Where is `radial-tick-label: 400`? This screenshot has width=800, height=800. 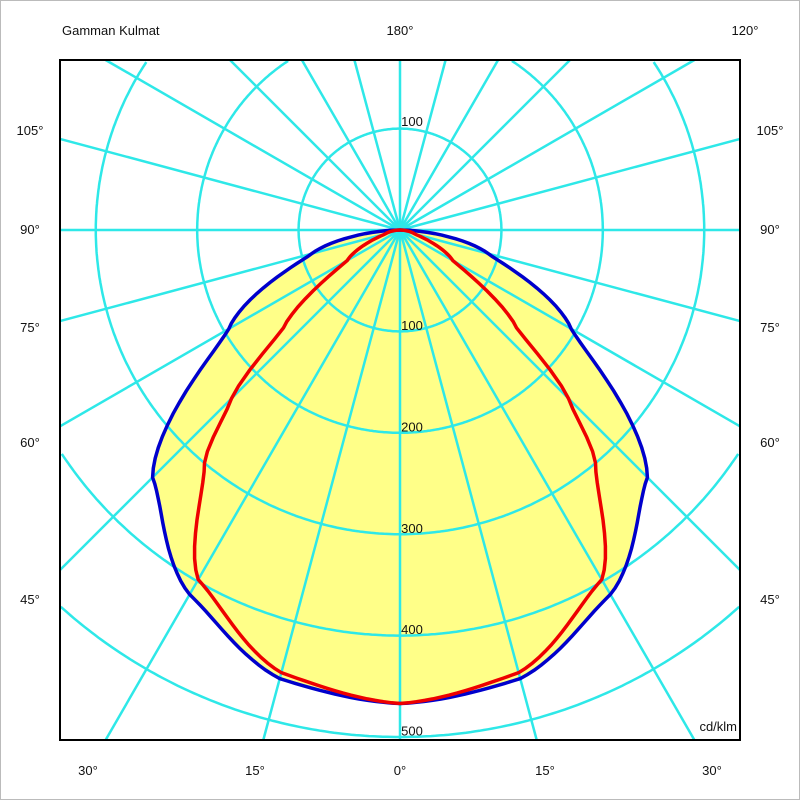
radial-tick-label: 400 is located at coordinates (412, 629).